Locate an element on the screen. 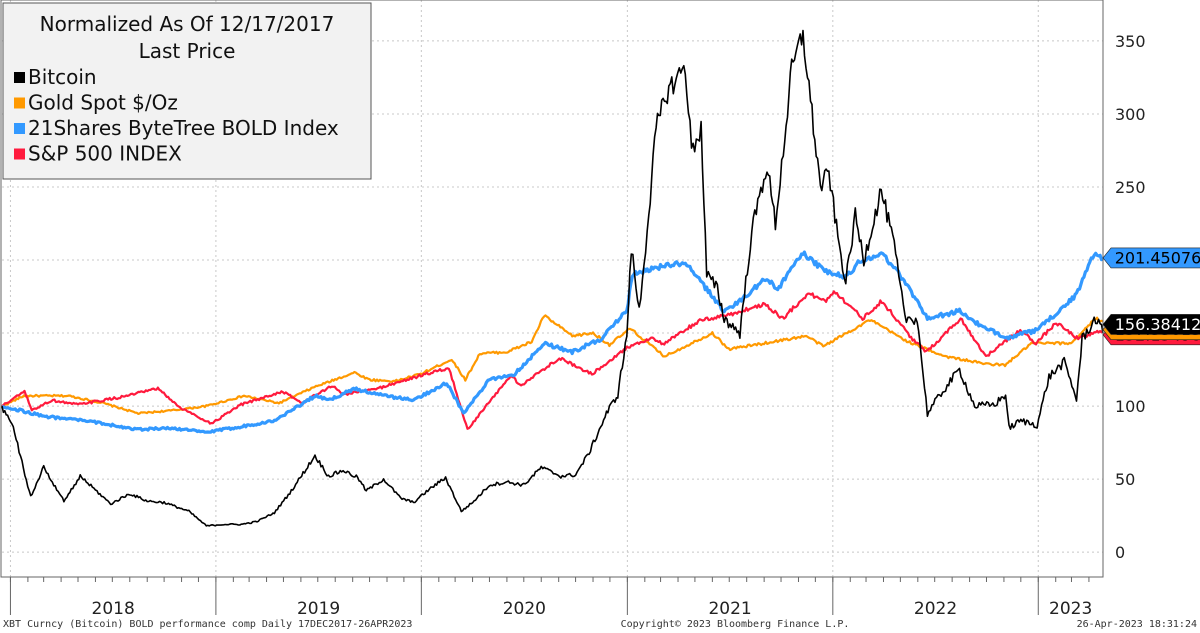  legend-swatch-21shares-bytetree-bold-index is located at coordinates (19, 128).